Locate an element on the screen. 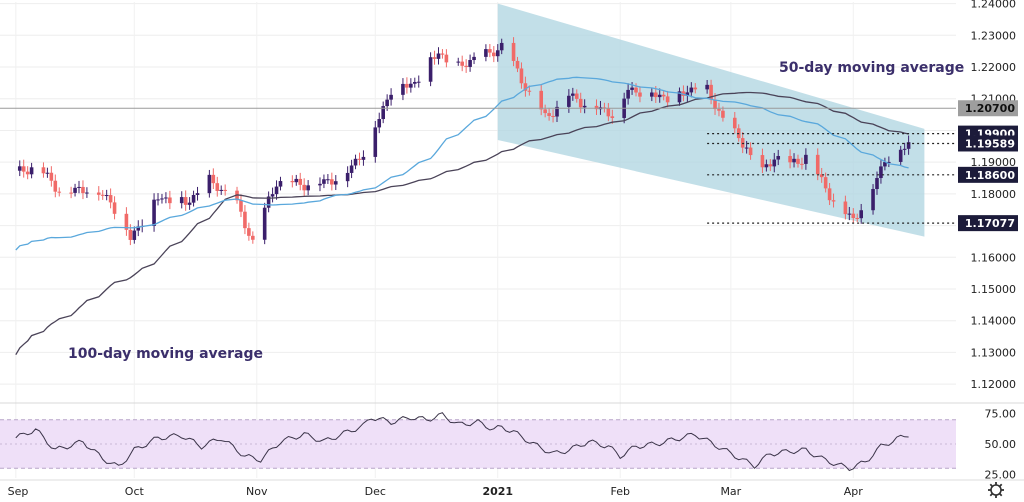  price-tick-label: 1.19000 is located at coordinates (994, 162).